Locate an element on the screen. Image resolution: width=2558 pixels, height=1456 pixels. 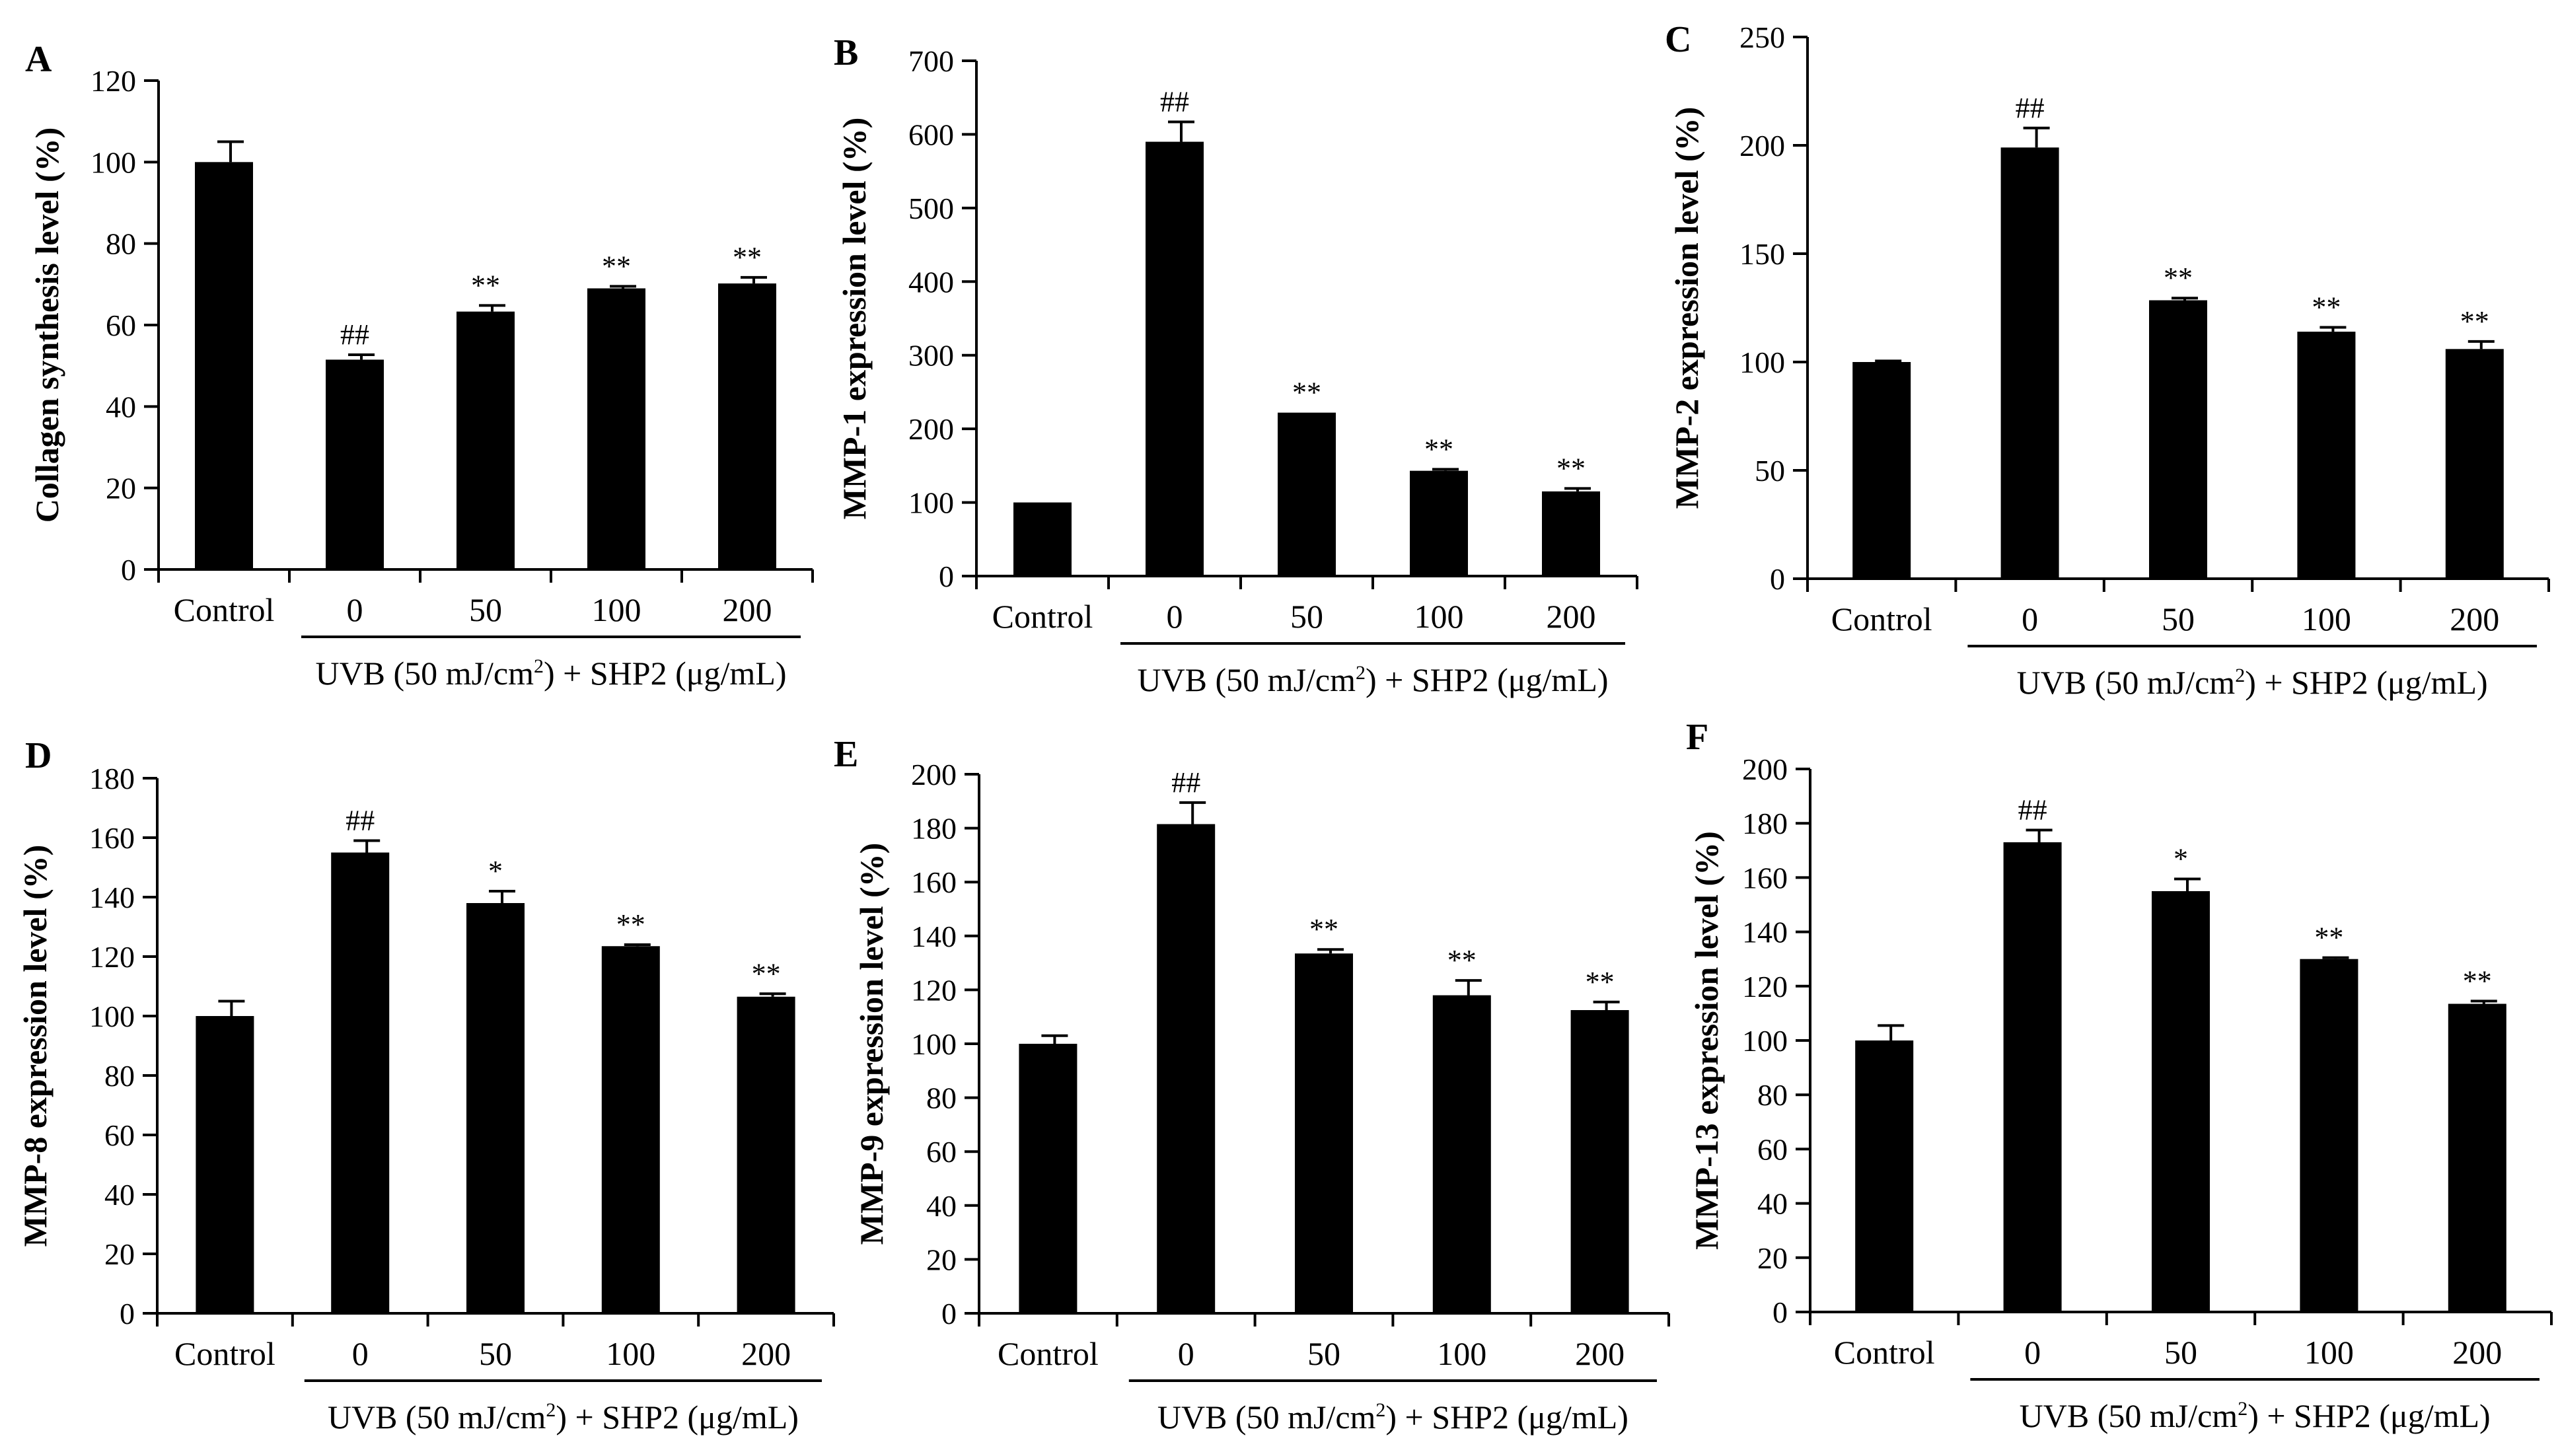
y-tick-label: 700 is located at coordinates (931, 61).